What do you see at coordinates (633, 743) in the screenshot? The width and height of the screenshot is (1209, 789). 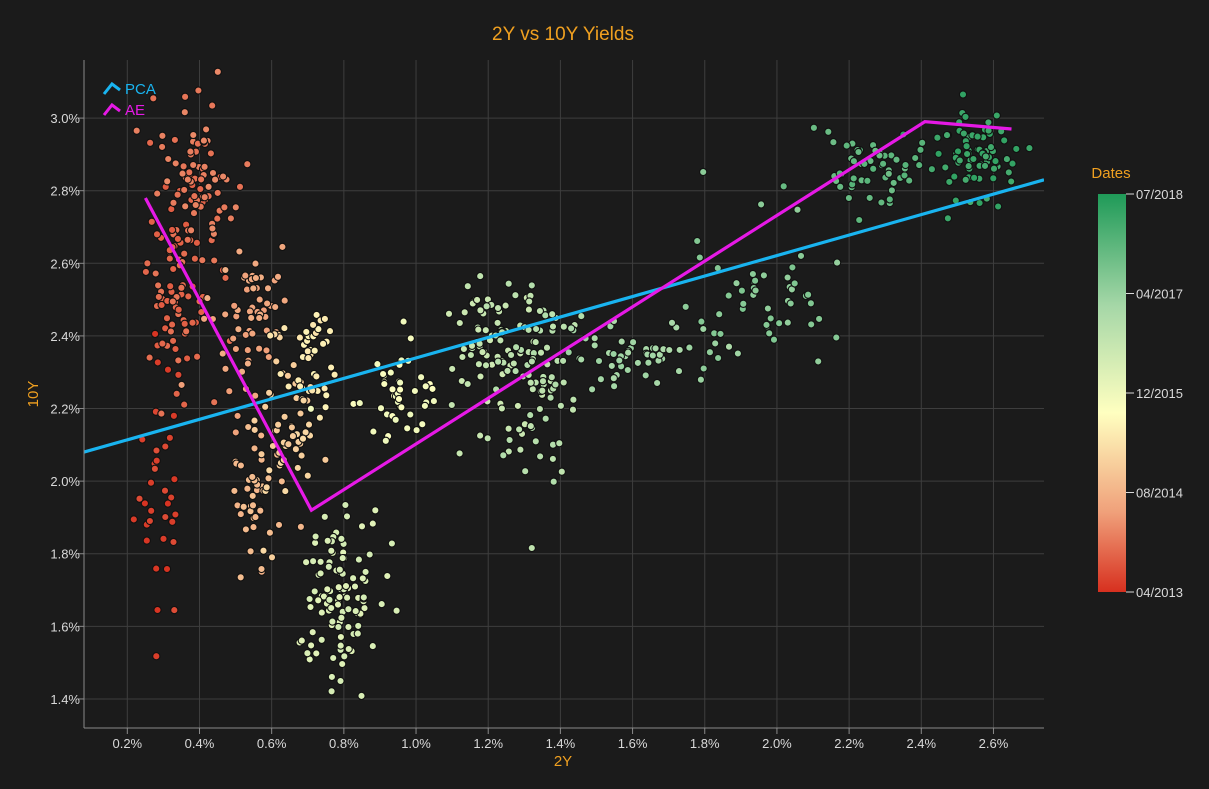 I see `x-tick-label: 1.6%` at bounding box center [633, 743].